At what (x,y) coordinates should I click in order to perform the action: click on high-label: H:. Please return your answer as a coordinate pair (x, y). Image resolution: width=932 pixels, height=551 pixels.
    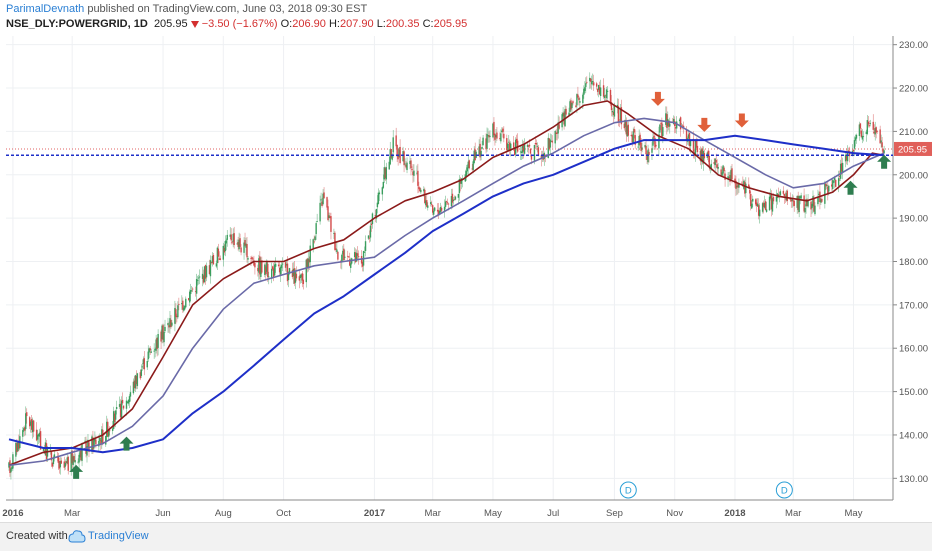
    Looking at the image, I should click on (334, 24).